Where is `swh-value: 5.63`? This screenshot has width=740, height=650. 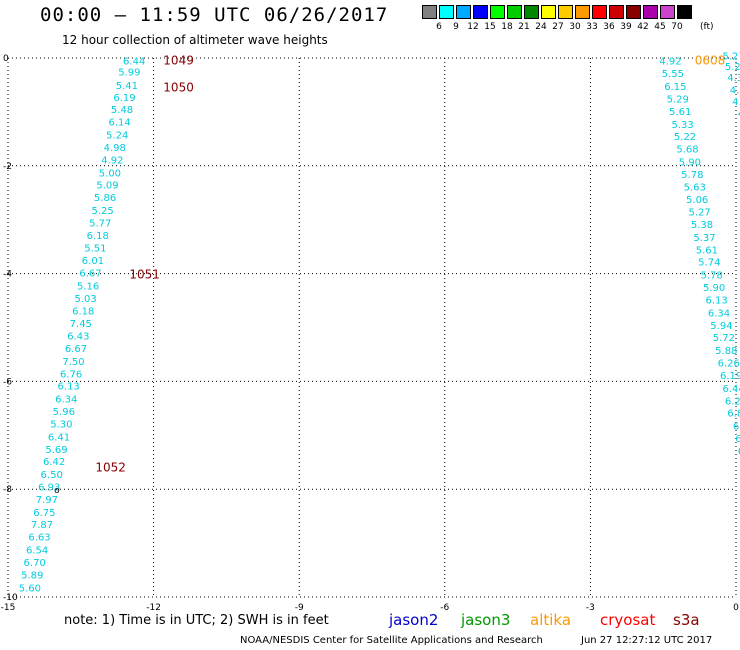
swh-value: 5.63 is located at coordinates (695, 187).